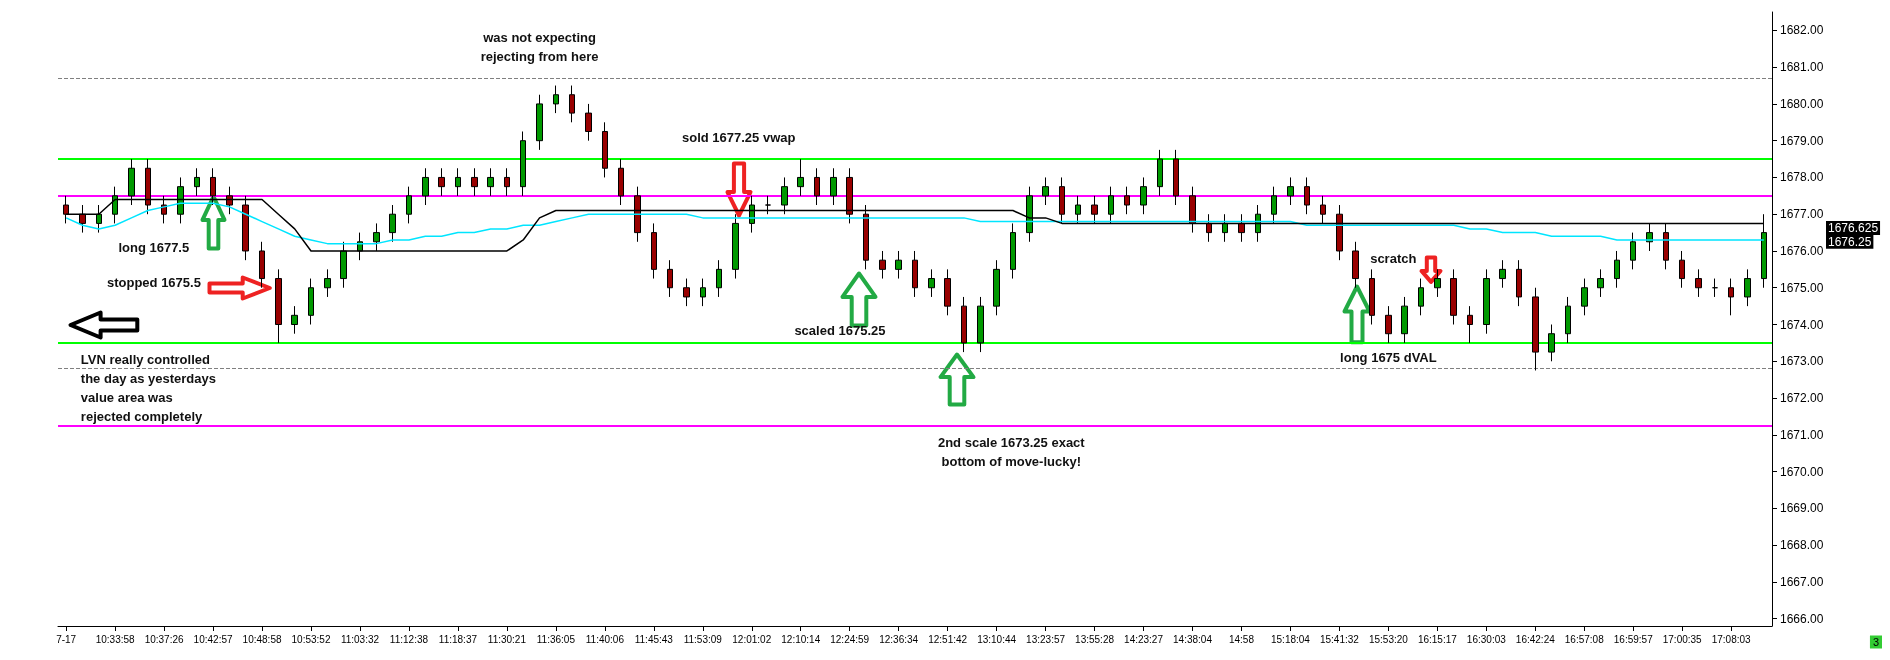 The image size is (1890, 660). Describe the element at coordinates (539, 46) in the screenshot. I see `annotation: was not expecting rejecting from here` at that location.